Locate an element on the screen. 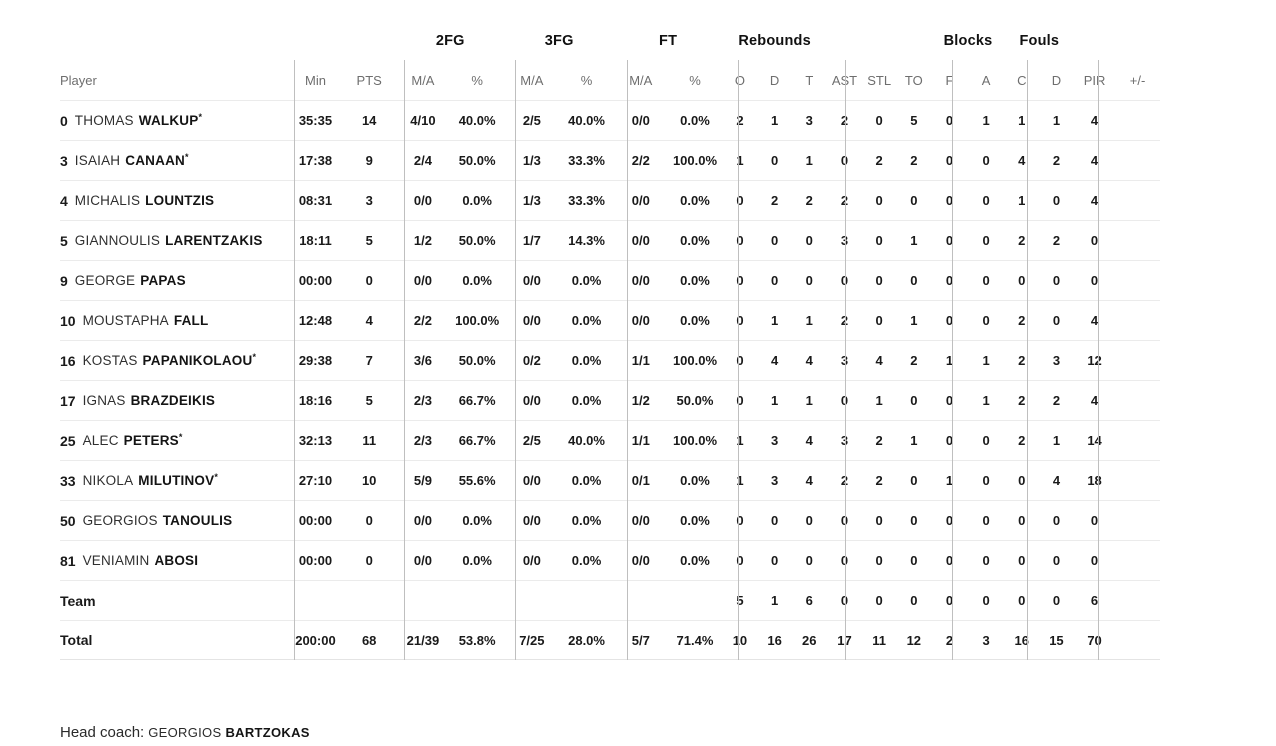 The width and height of the screenshot is (1276, 746). cell-fg3-ma: 2/5 is located at coordinates (531, 120).